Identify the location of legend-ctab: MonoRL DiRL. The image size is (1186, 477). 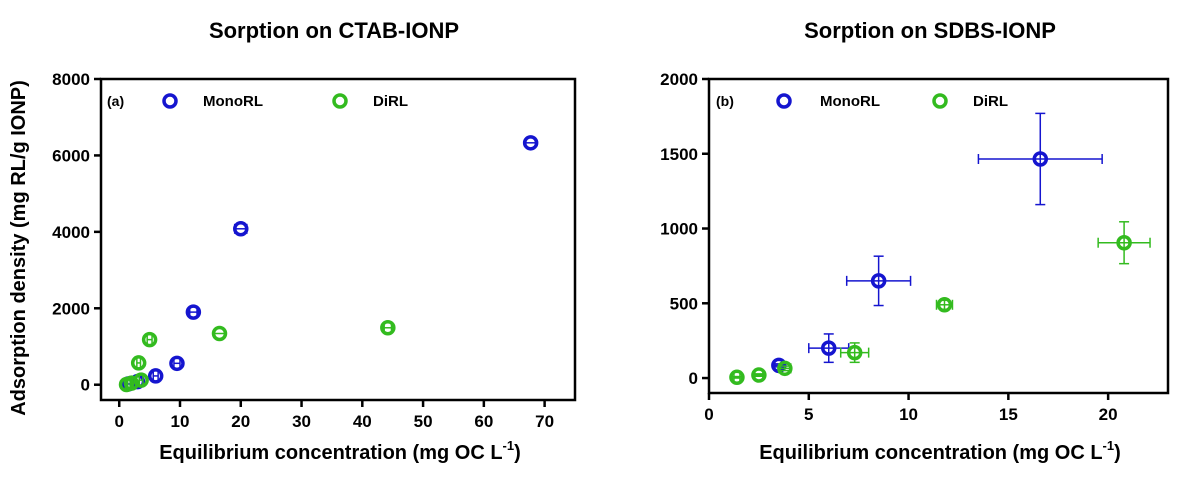
(285, 101).